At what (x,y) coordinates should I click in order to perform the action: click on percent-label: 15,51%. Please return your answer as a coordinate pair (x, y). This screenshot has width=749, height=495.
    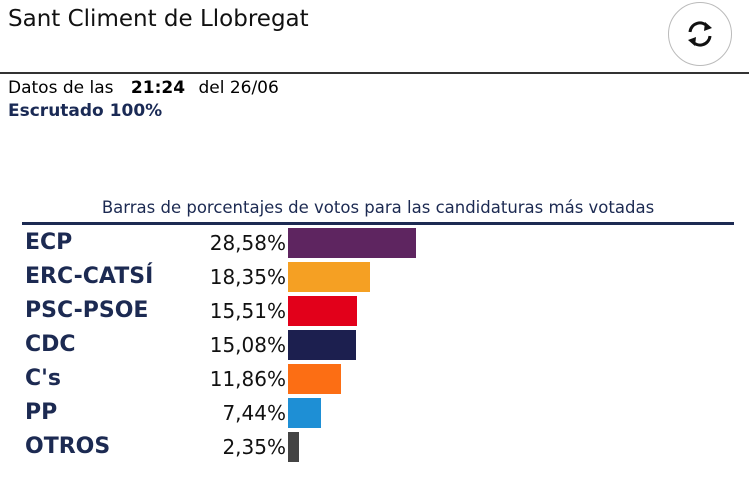
    Looking at the image, I should click on (247, 311).